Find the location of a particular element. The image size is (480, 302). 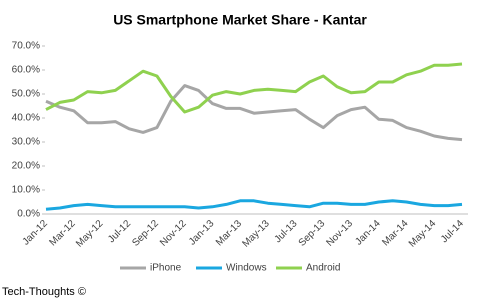

legend-label: iPhone is located at coordinates (166, 268).